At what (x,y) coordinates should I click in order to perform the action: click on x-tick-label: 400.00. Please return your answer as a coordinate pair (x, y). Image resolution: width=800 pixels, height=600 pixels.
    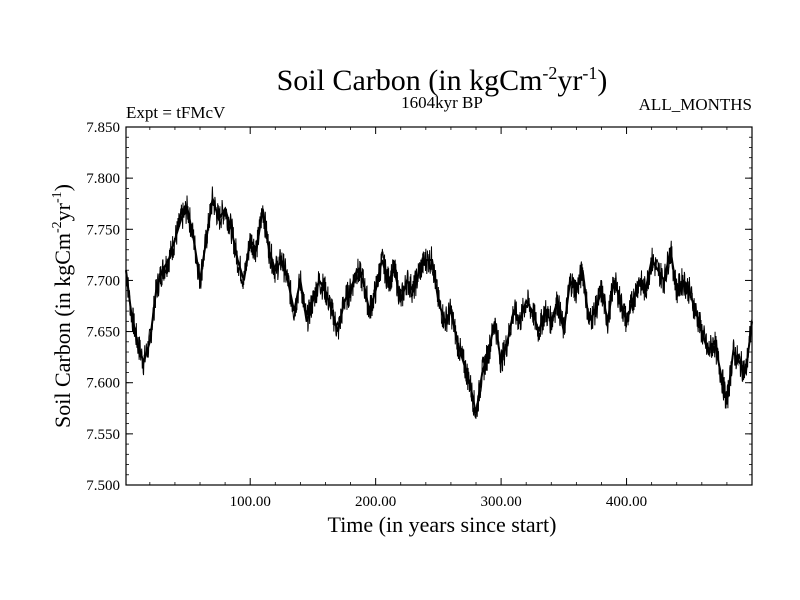
    Looking at the image, I should click on (626, 502).